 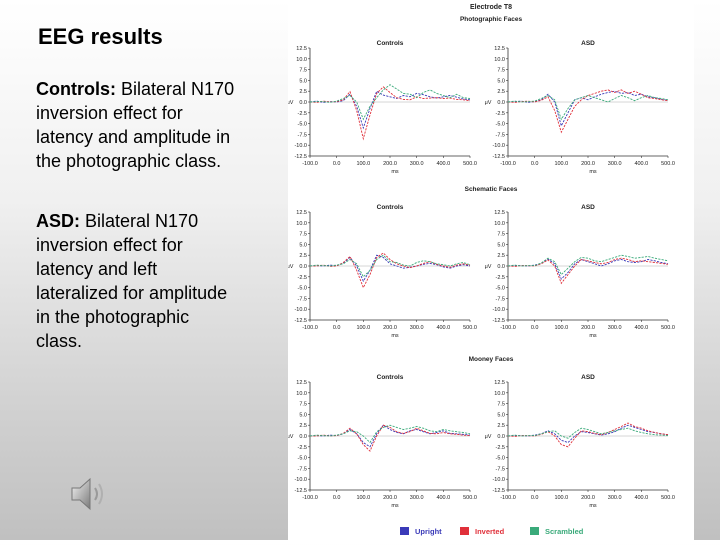 I want to click on chart-title: Electrode T8, so click(x=491, y=7).